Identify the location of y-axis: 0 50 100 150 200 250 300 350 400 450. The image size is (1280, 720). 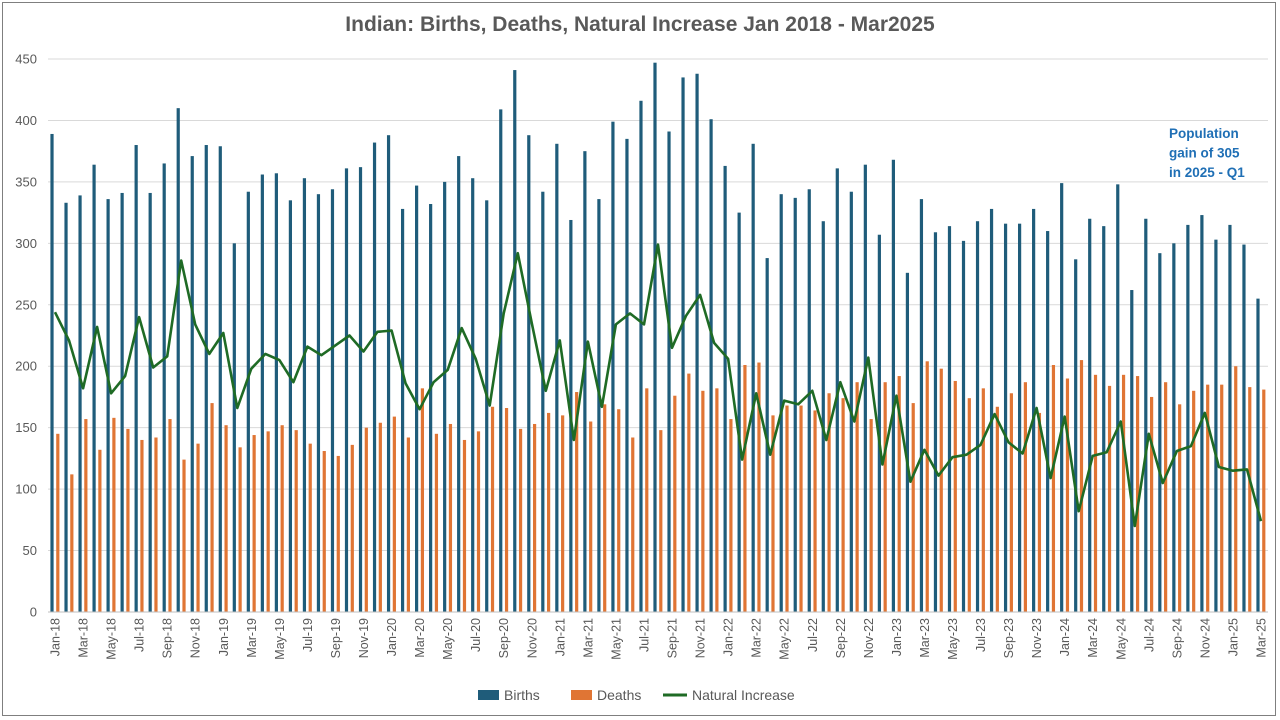
(26, 336).